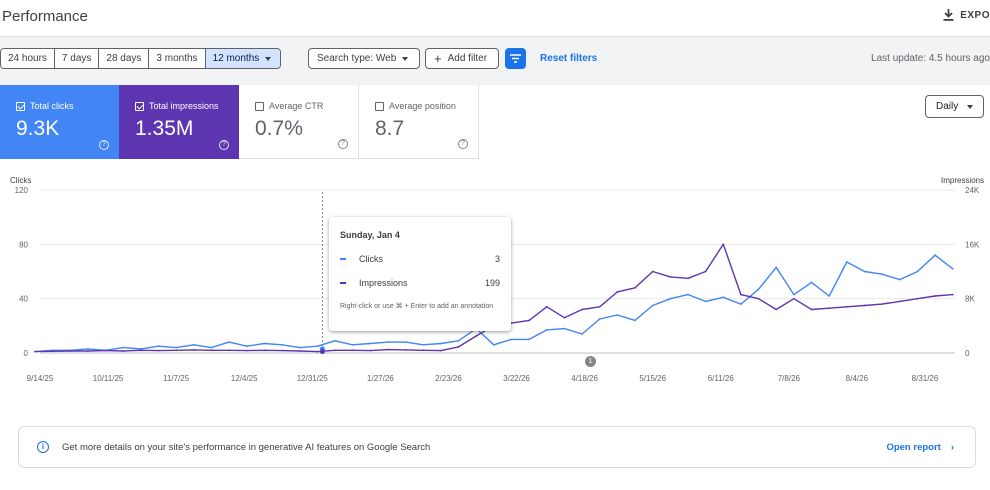  I want to click on open-report-link: Open report ›, so click(920, 447).